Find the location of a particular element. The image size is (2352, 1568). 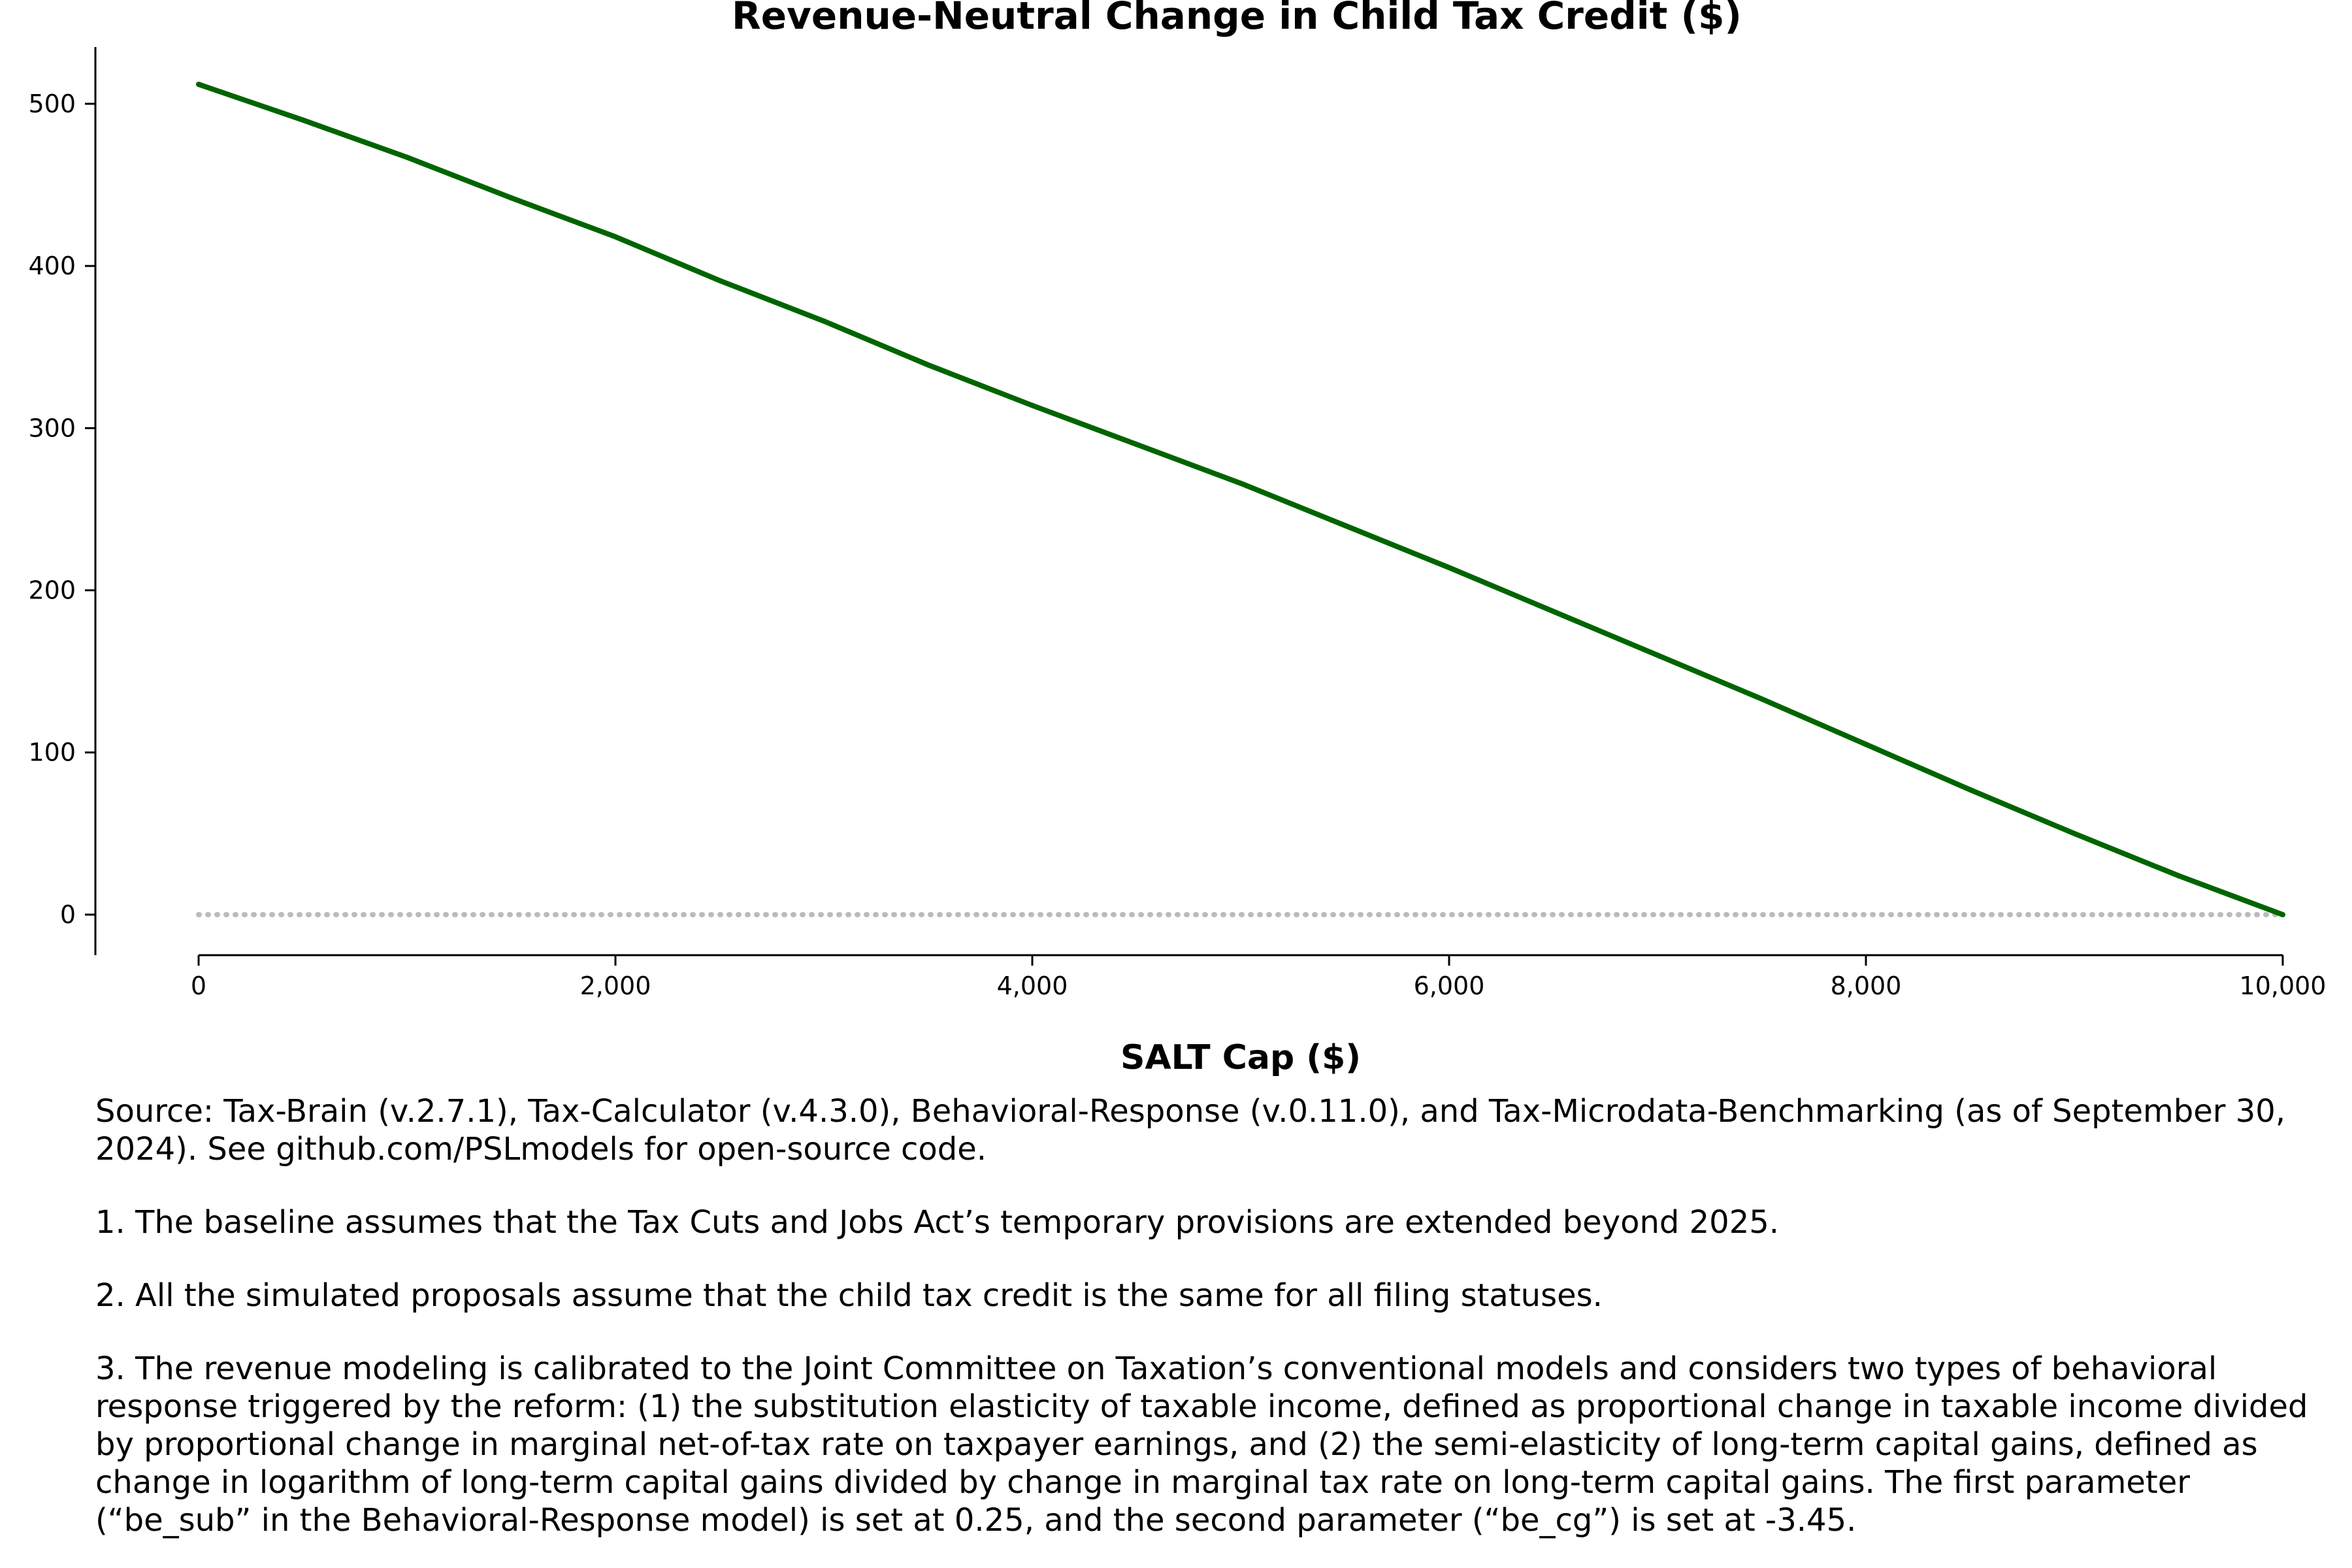

y-tick-label: 0 is located at coordinates (68, 914).